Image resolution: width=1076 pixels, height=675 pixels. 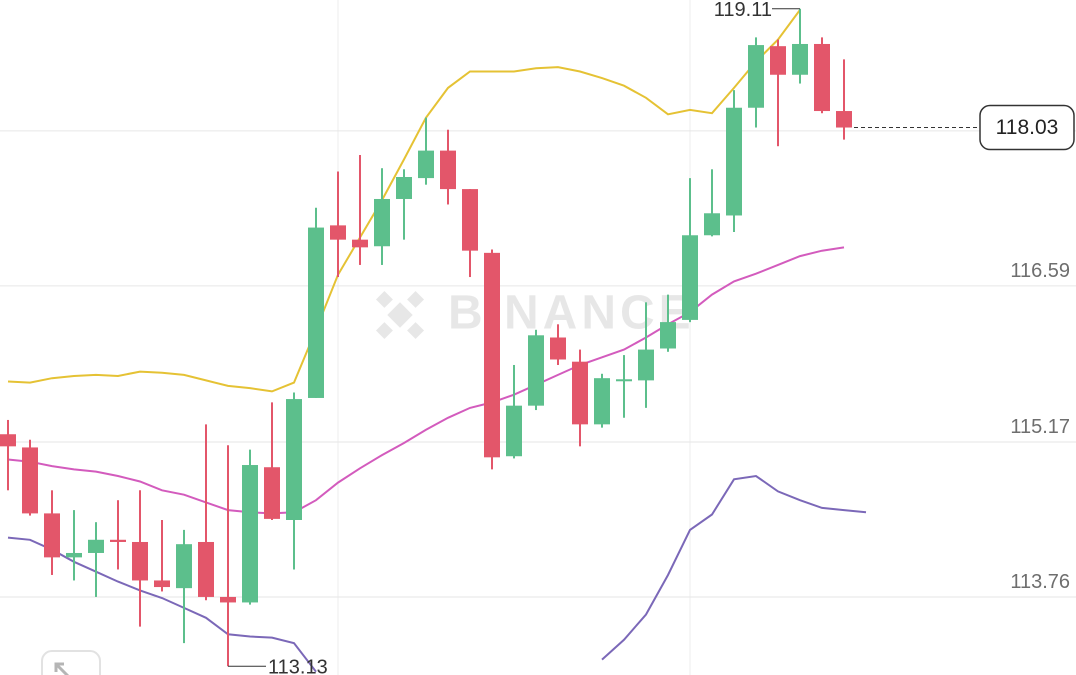 I want to click on watermark: BINANCE, so click(x=533, y=313).